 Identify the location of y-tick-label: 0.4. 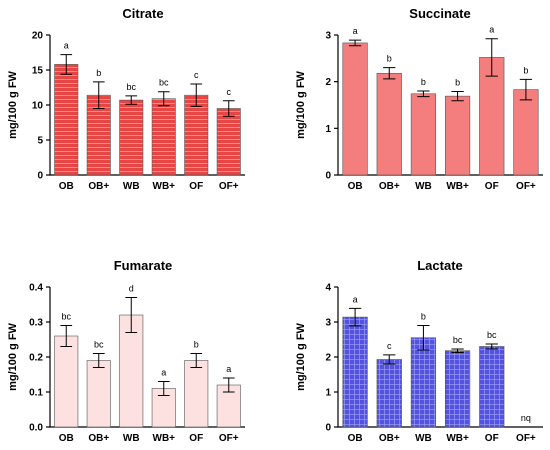
(36, 288).